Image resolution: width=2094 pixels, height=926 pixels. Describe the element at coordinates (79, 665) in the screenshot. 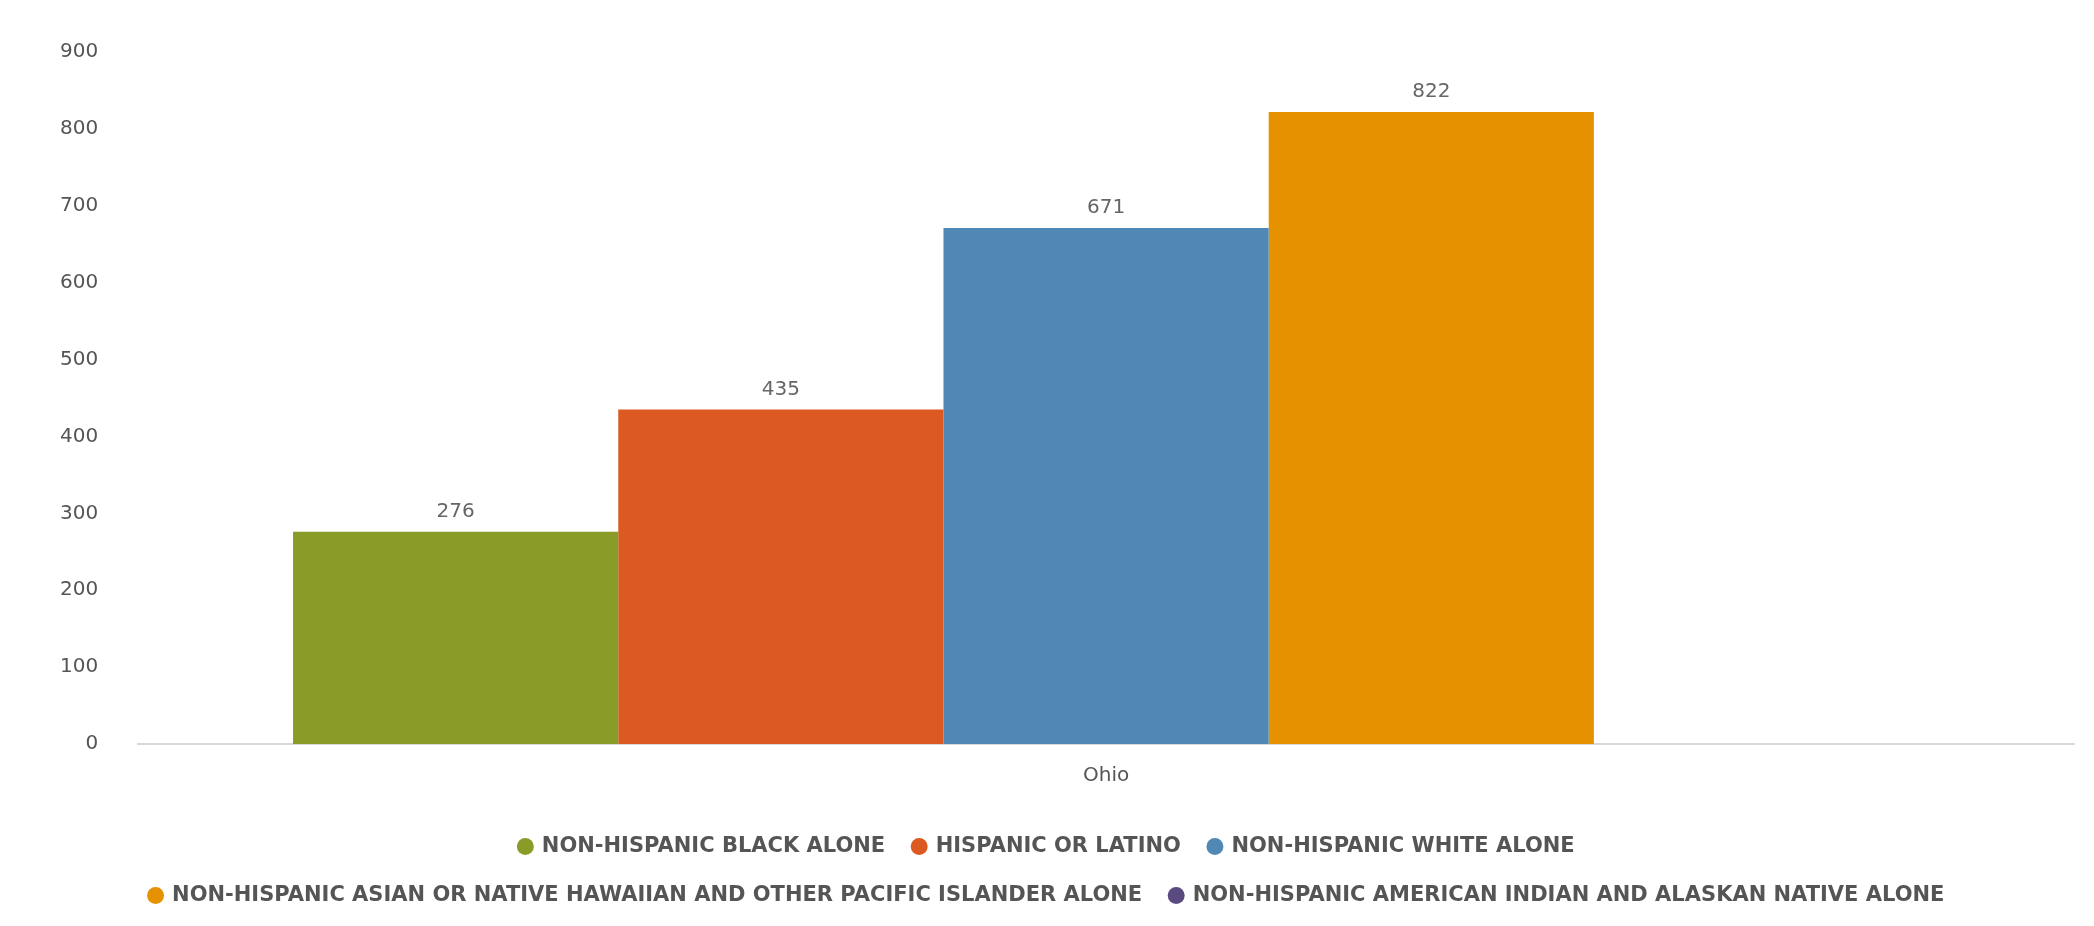

I see `y-tick-label: 100` at that location.